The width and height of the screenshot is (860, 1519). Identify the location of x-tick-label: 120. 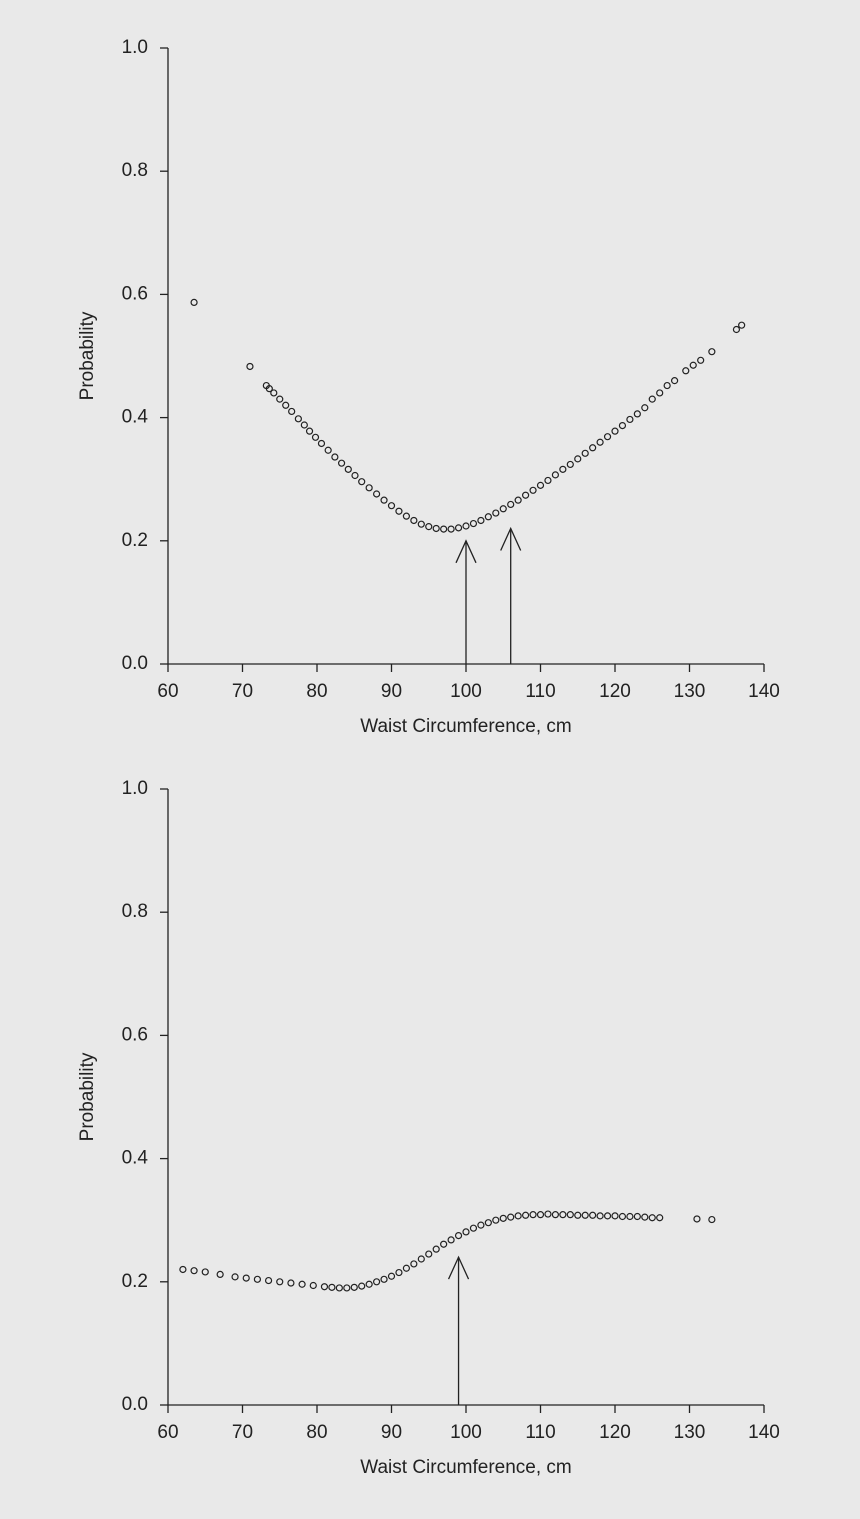
(615, 1432).